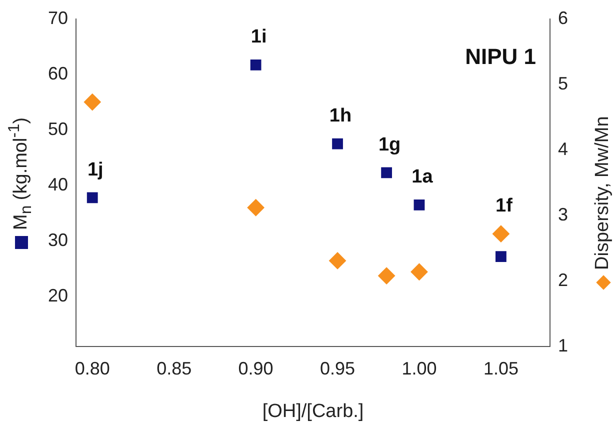  Describe the element at coordinates (500, 56) in the screenshot. I see `text: NIPU 1` at that location.